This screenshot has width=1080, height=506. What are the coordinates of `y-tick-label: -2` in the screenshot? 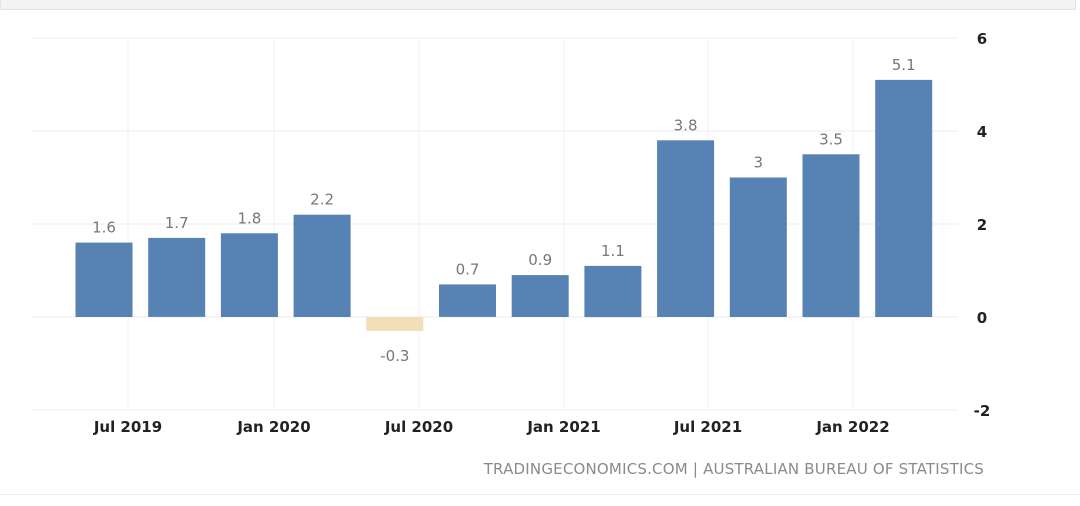 It's located at (982, 411).